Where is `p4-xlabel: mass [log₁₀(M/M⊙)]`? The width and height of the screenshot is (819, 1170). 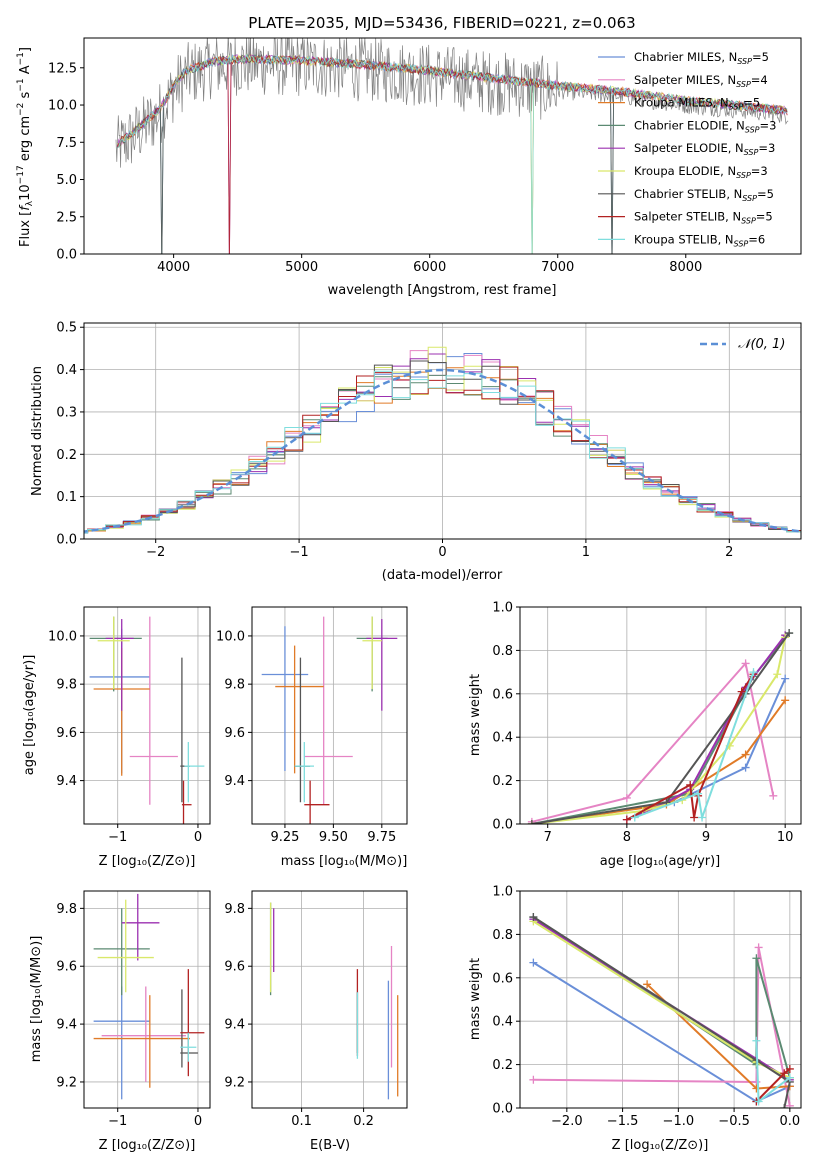 p4-xlabel: mass [log₁₀(M/M⊙)] is located at coordinates (344, 861).